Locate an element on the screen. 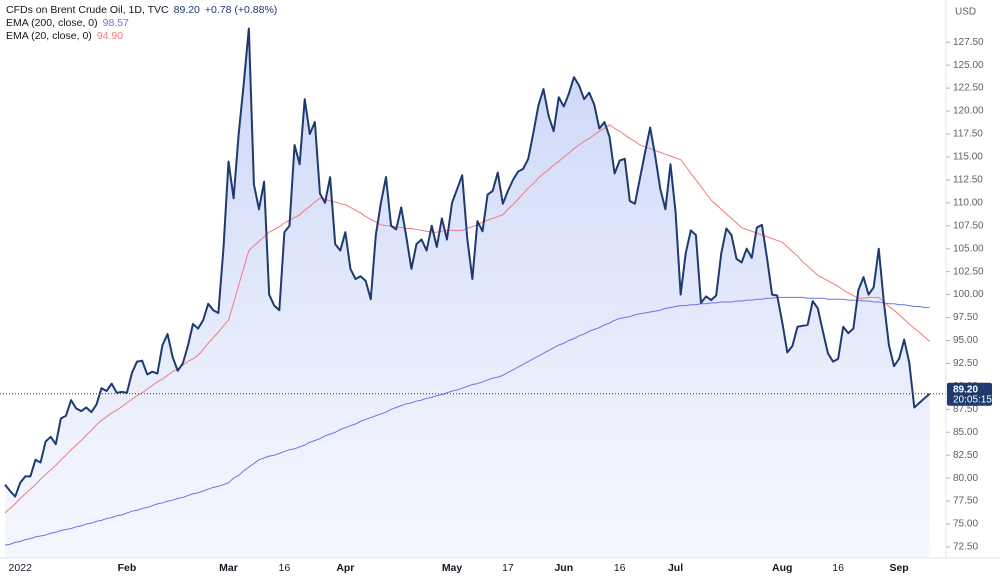 Image resolution: width=1000 pixels, height=579 pixels. price-change: +0.78 (+0.88%) is located at coordinates (241, 10).